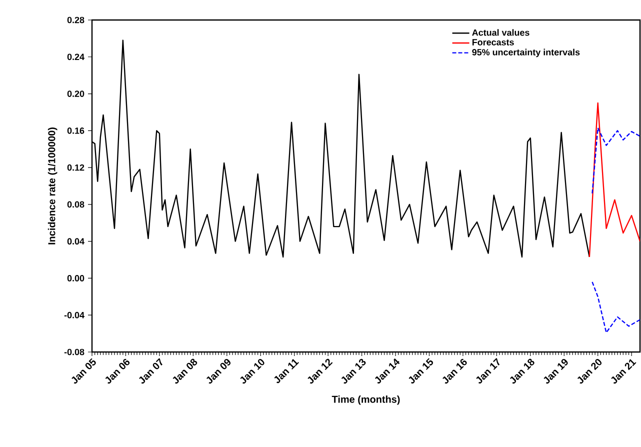 The image size is (641, 447). Describe the element at coordinates (74, 315) in the screenshot. I see `y-tick-label: -0.04` at that location.